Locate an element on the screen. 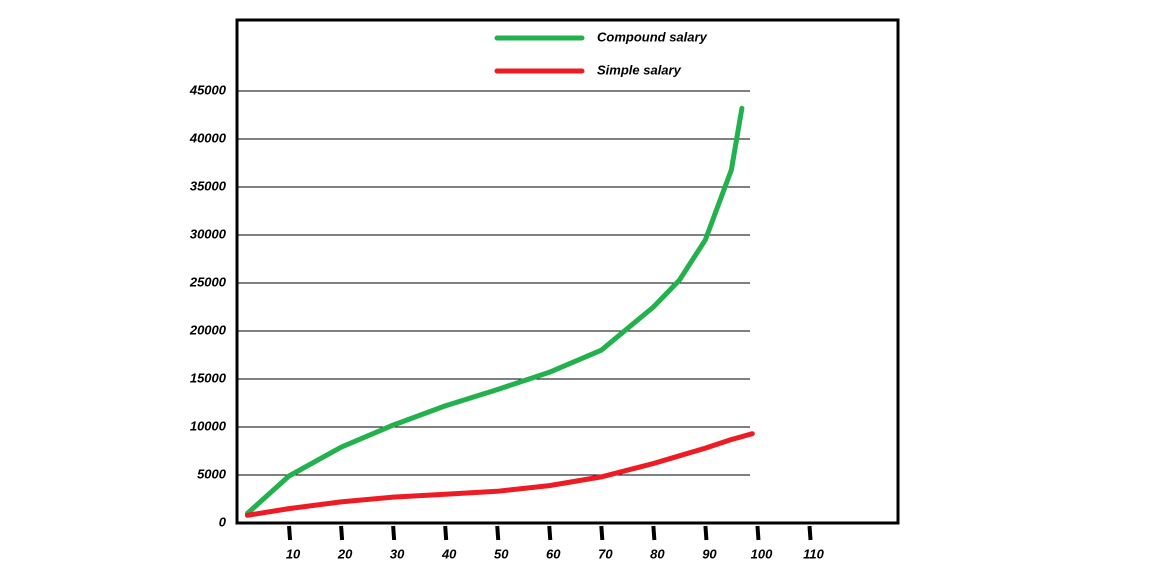 The height and width of the screenshot is (571, 1168). x-tick-label: 60 is located at coordinates (553, 553).